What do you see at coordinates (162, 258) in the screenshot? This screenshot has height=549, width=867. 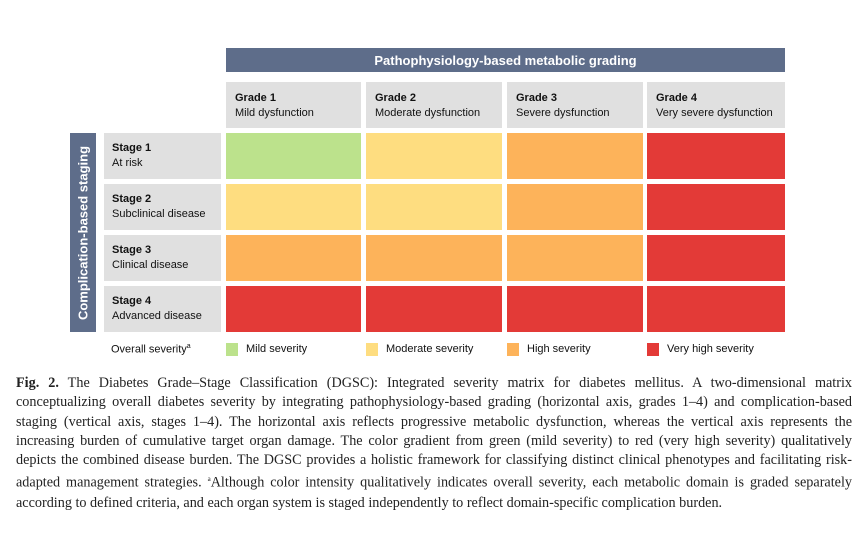 I see `stage-header: Stage 3 Clinical disease` at bounding box center [162, 258].